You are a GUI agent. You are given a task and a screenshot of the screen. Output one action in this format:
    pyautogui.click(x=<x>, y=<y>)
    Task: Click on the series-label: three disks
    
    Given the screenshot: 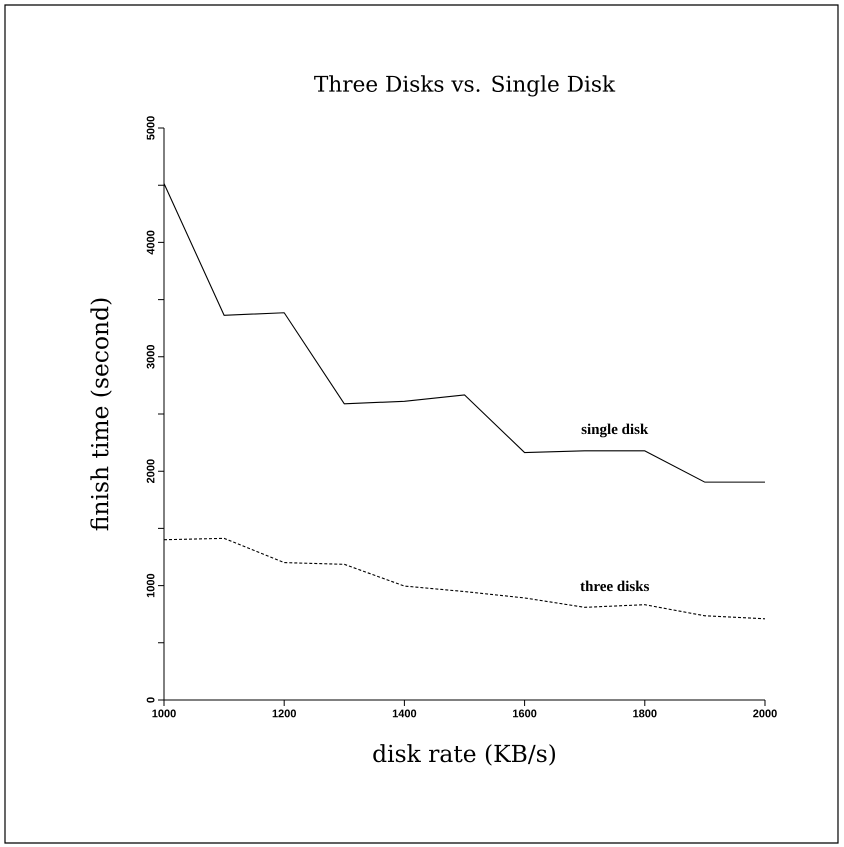 What is the action you would take?
    pyautogui.click(x=615, y=586)
    